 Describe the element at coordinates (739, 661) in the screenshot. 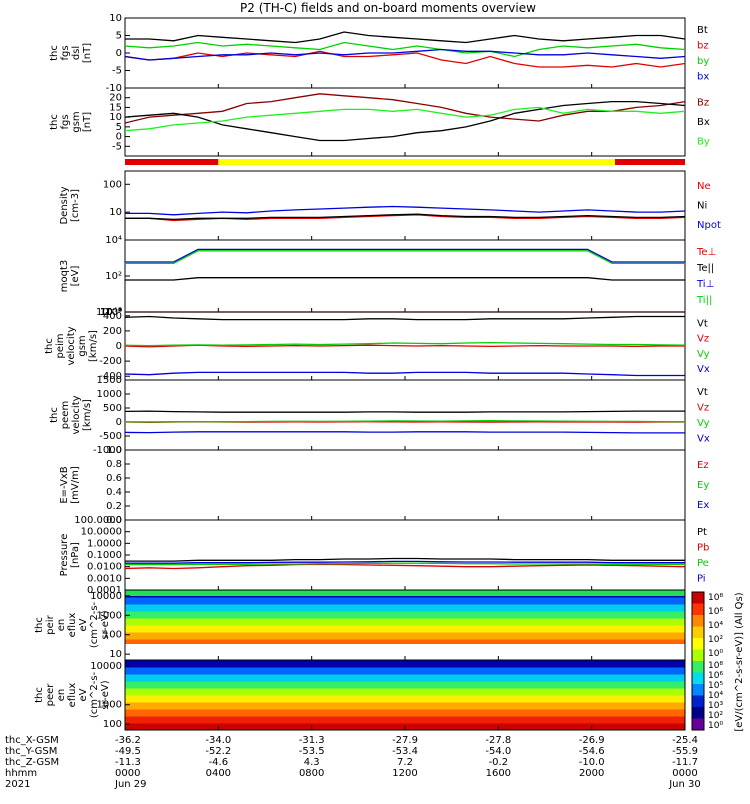

I see `colorbar-label: [eV/(cm^2-s-sr-eV)] (All Qs)` at that location.